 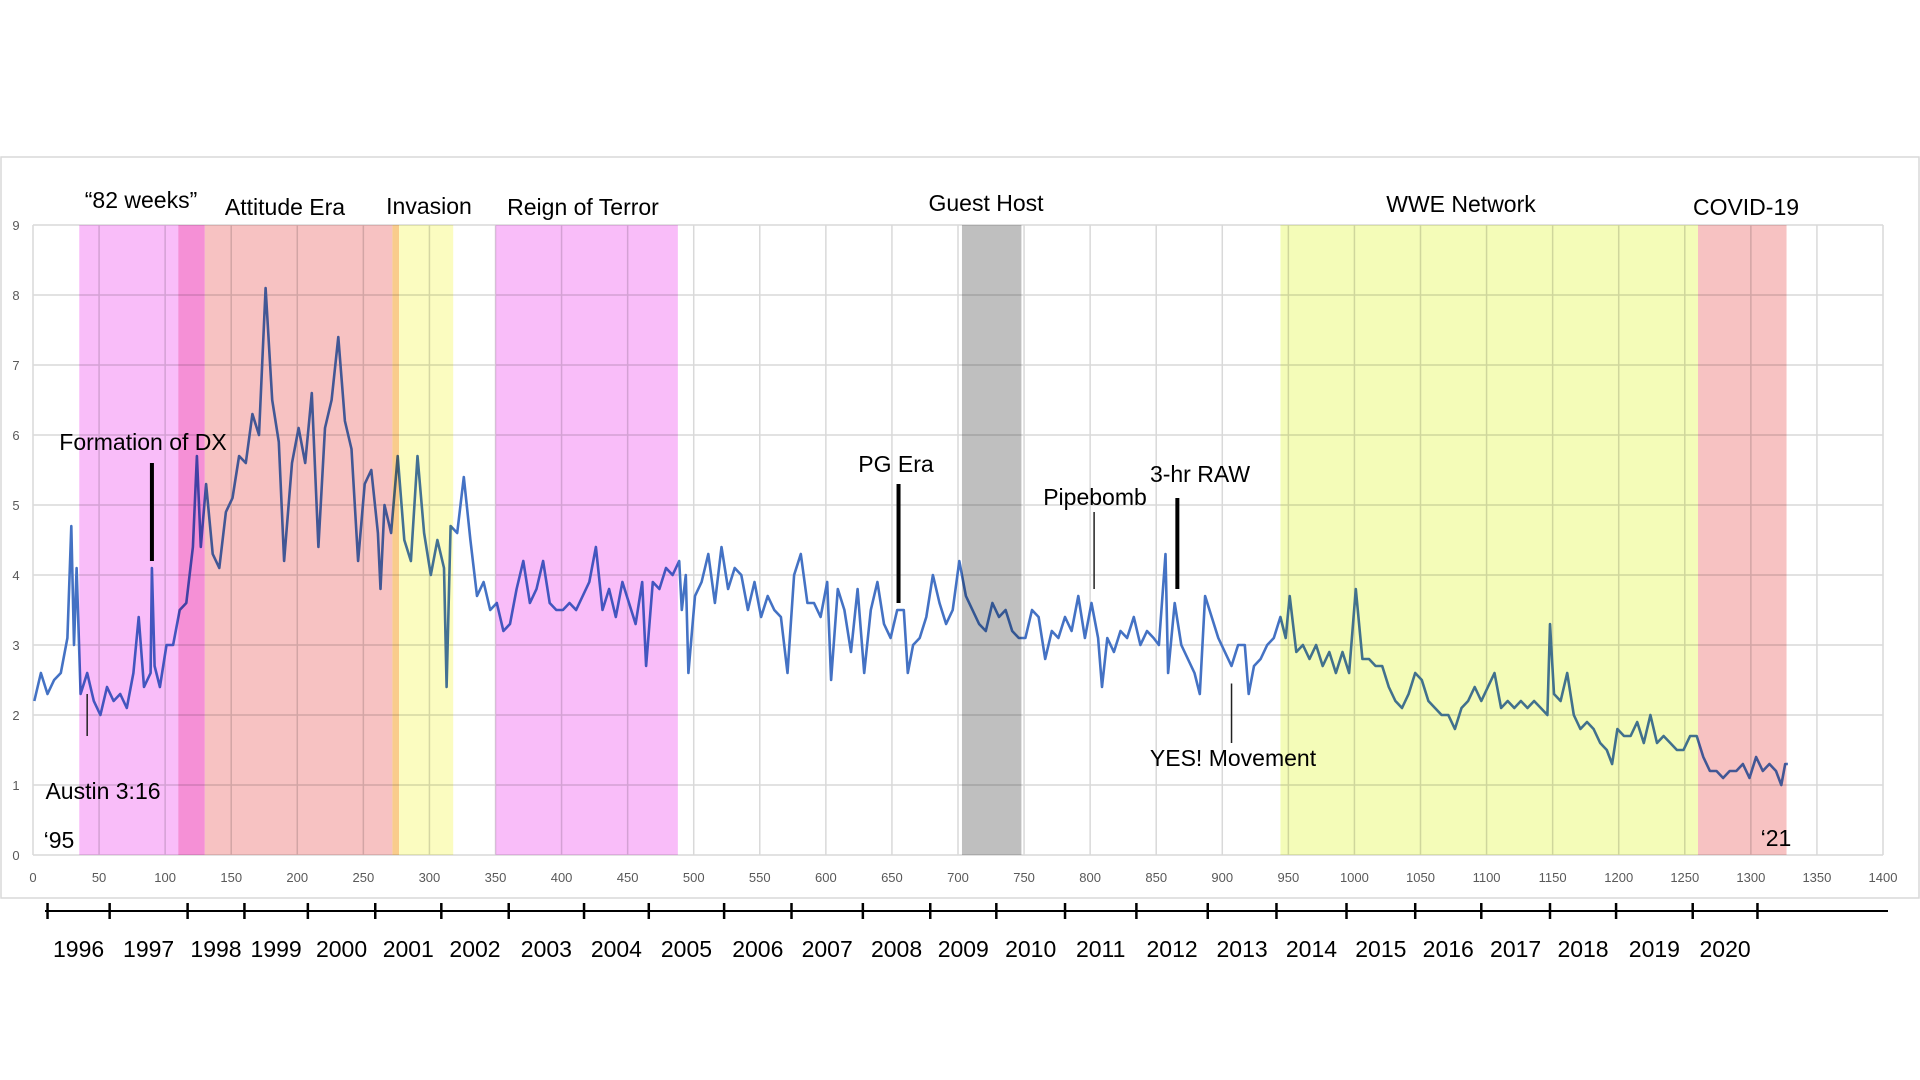 I want to click on year-label: 2020, so click(x=1725, y=949).